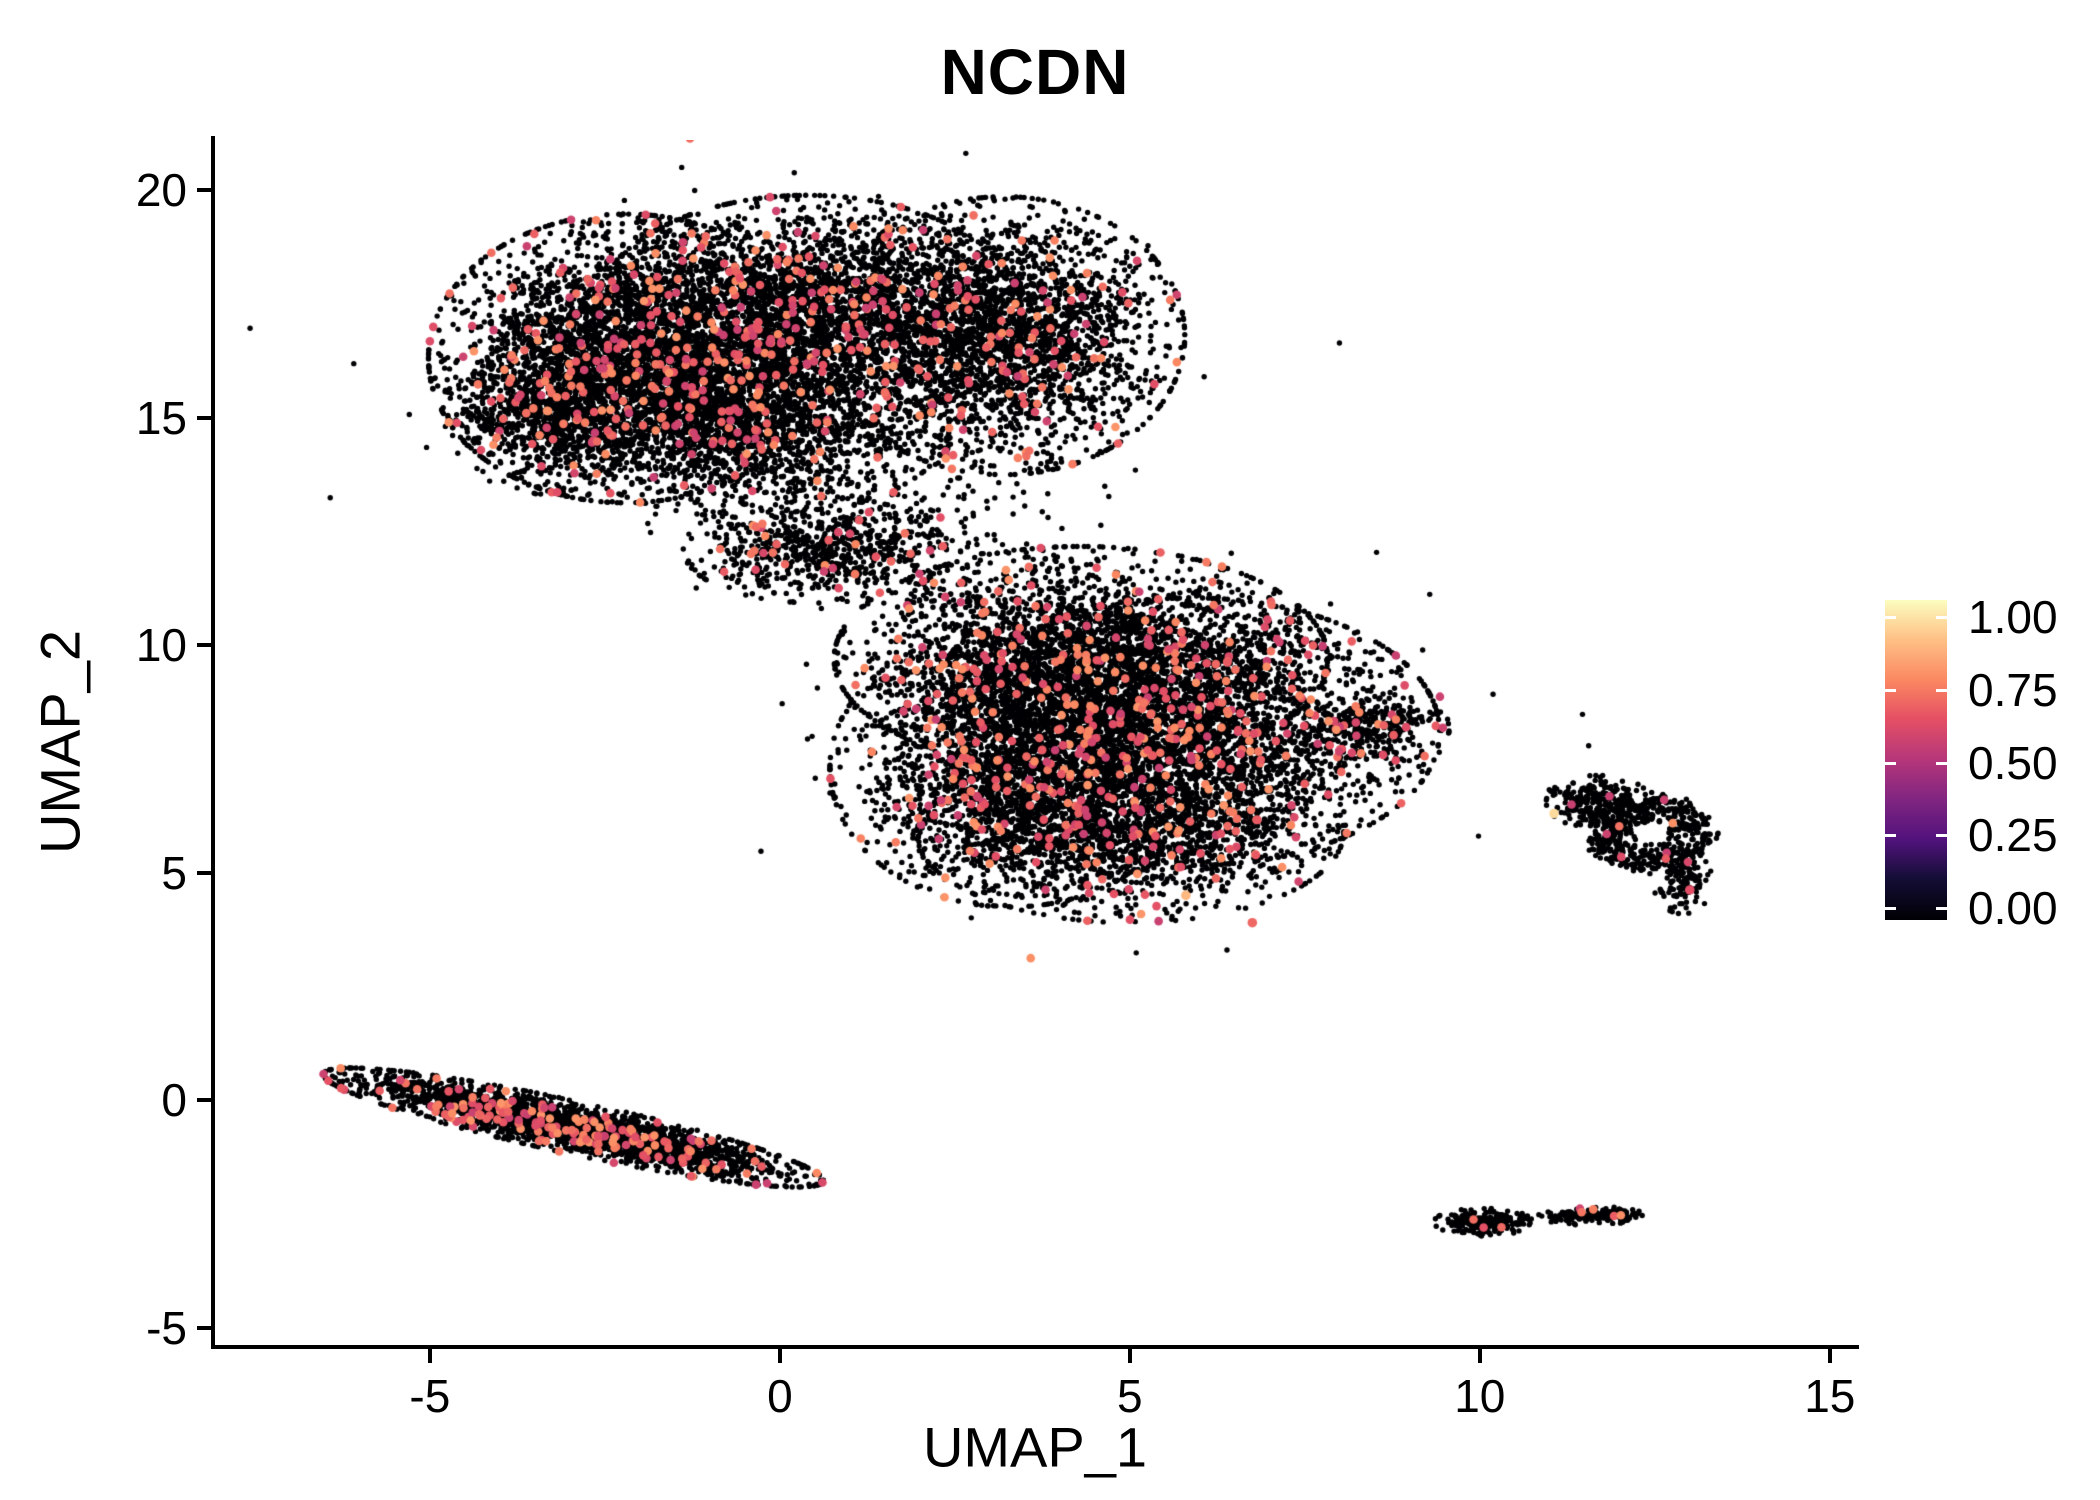 The image size is (2100, 1500). I want to click on y-tick-label: -5, so click(166, 1327).